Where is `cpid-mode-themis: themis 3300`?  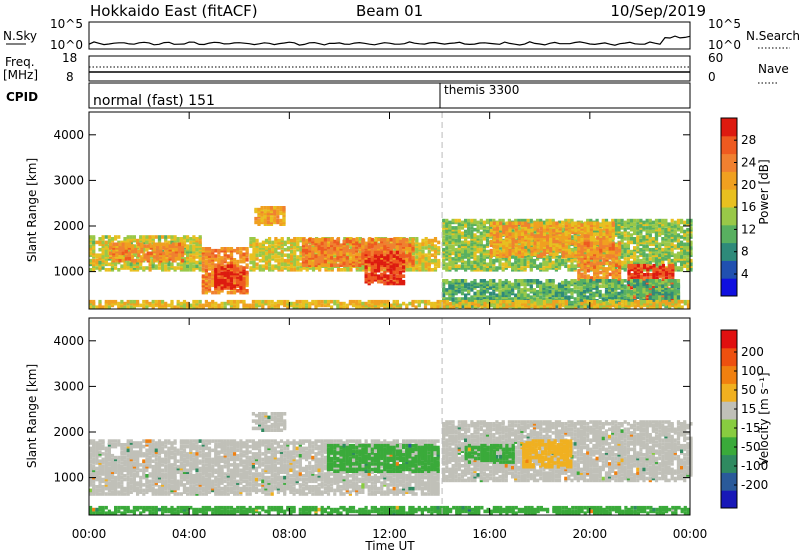 cpid-mode-themis: themis 3300 is located at coordinates (481, 90).